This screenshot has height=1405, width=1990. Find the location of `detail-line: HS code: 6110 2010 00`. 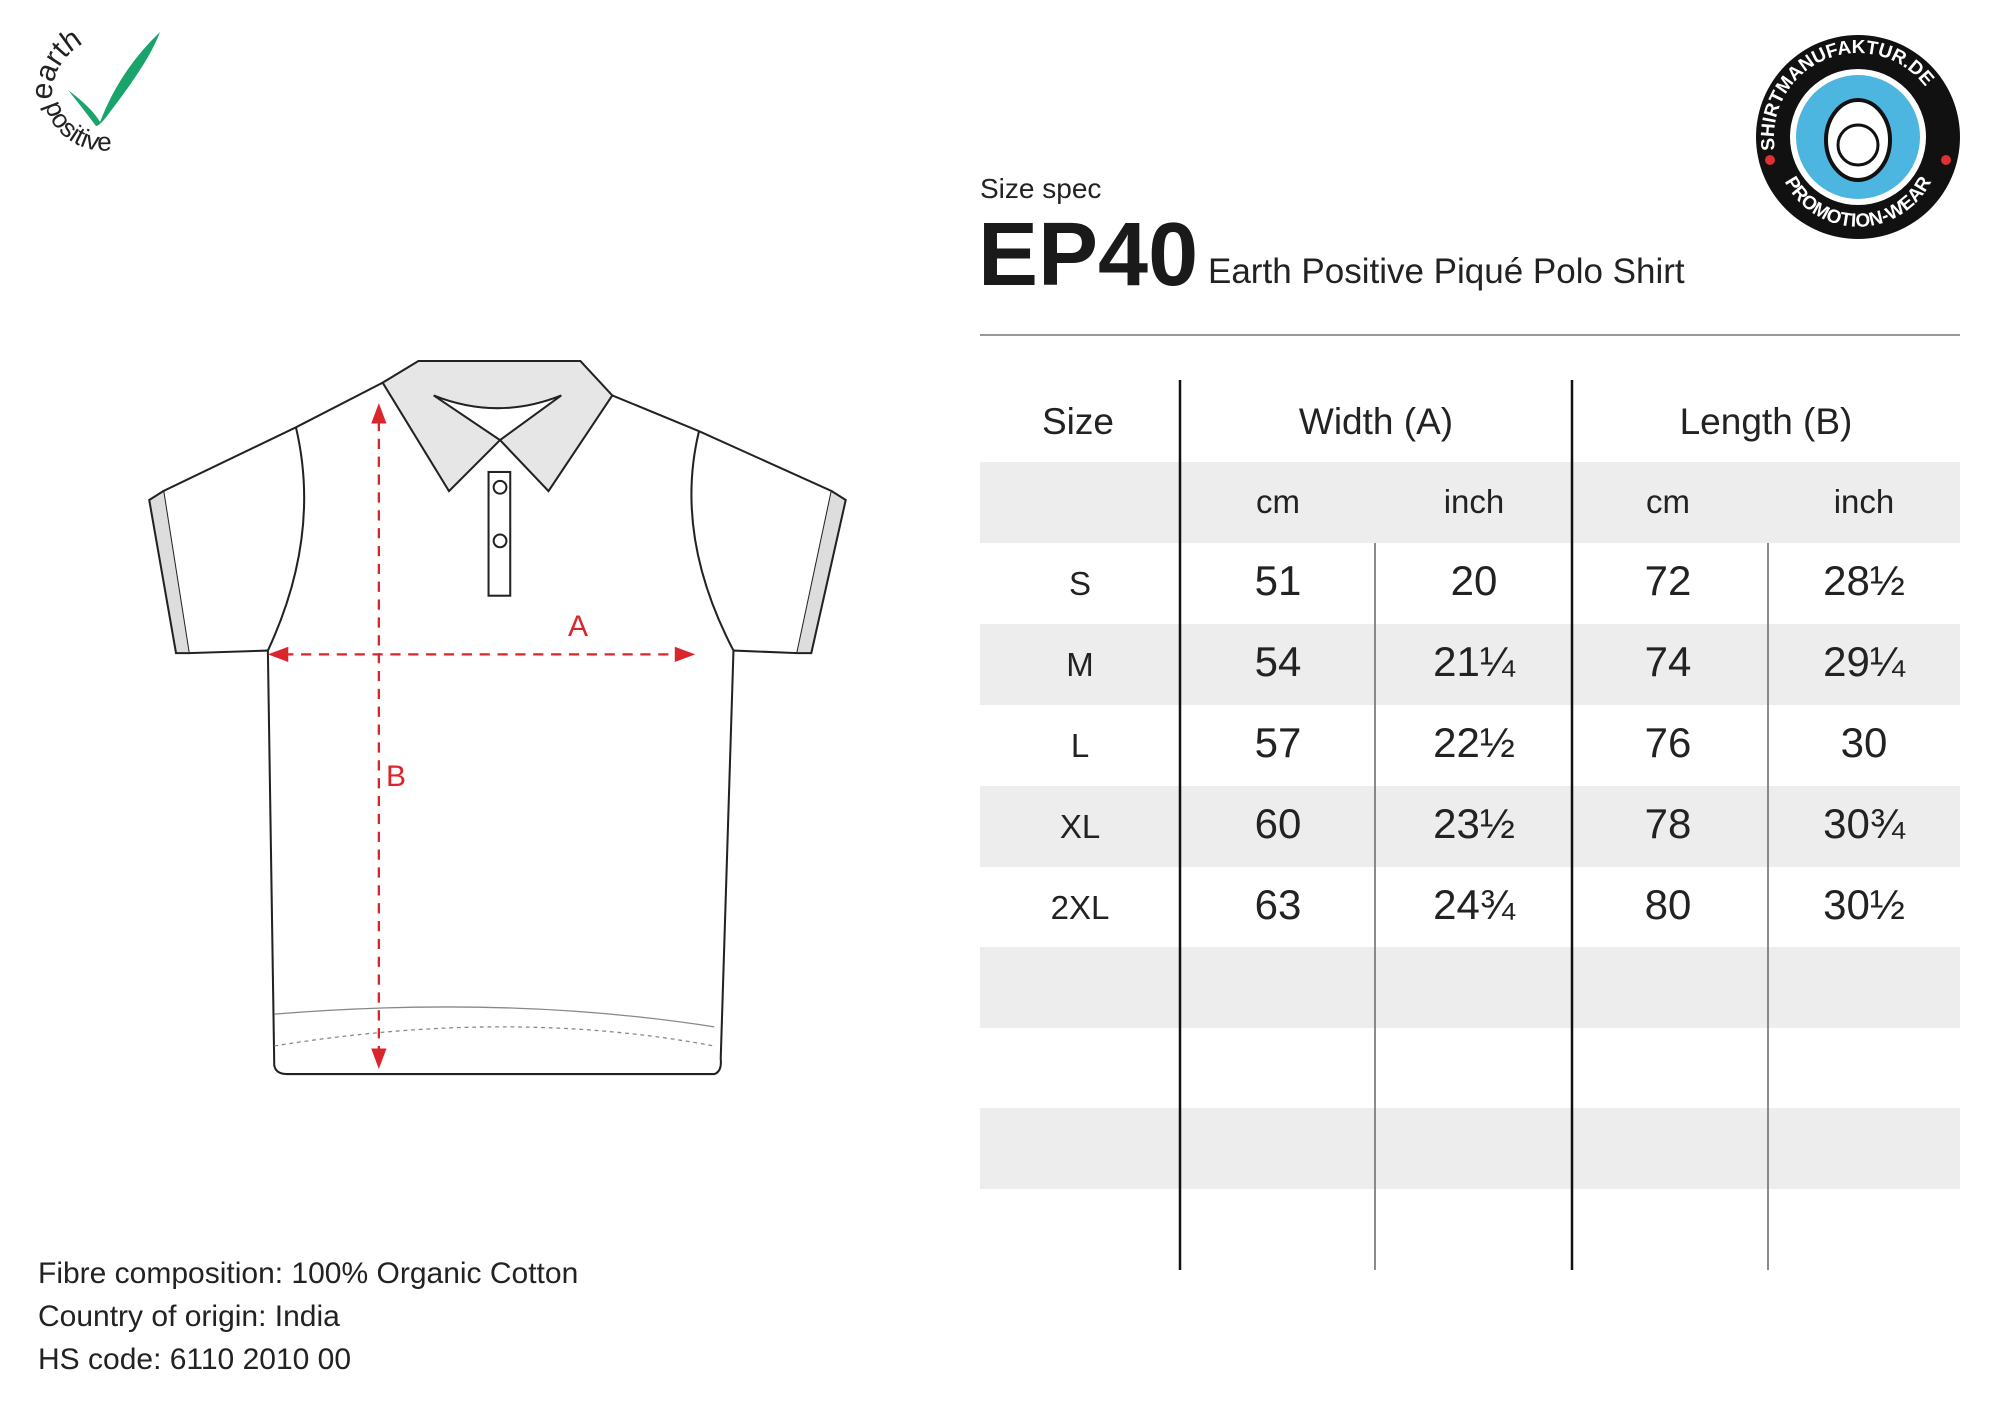

detail-line: HS code: 6110 2010 00 is located at coordinates (194, 1359).